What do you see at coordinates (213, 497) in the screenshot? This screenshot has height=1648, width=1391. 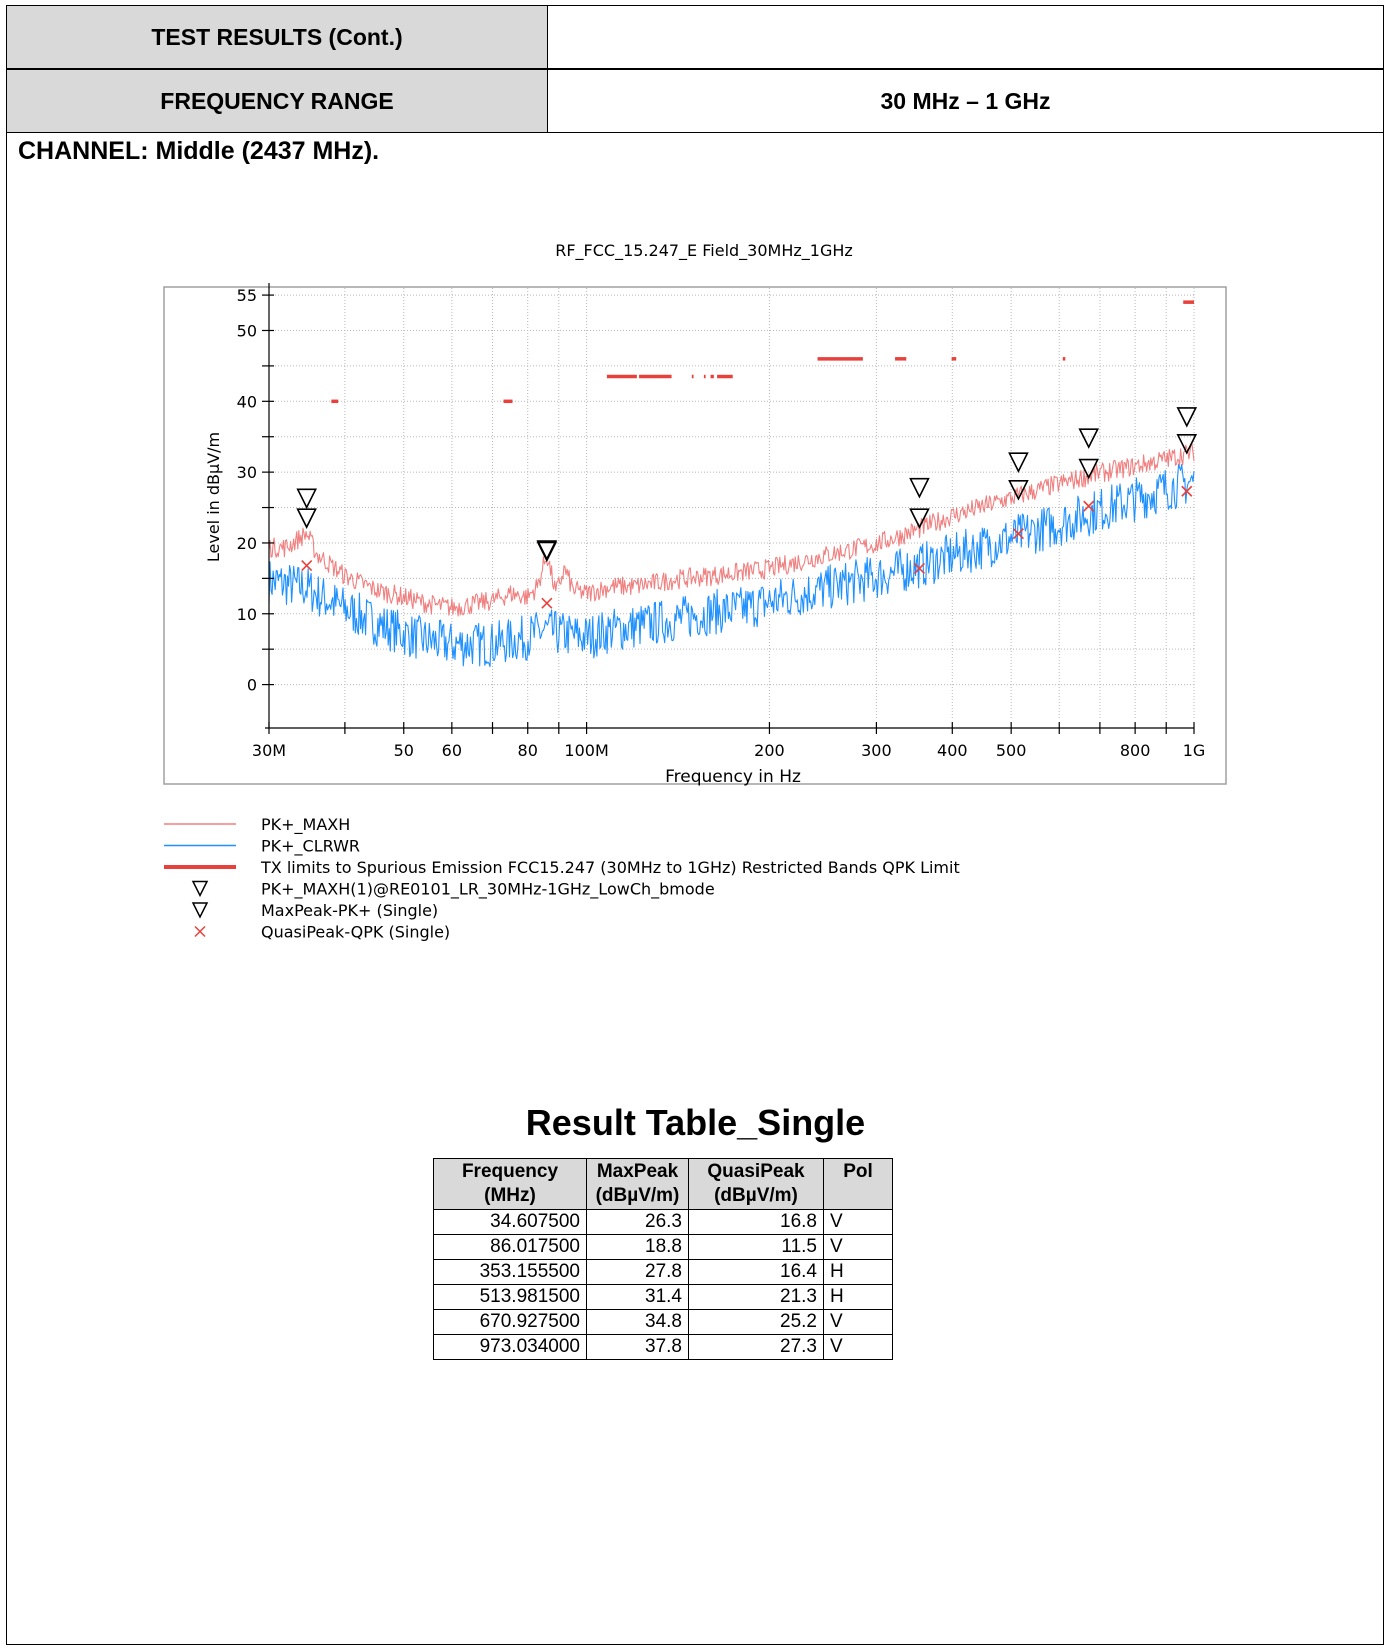 I see `y-axis-label: Level in dBµV/m` at bounding box center [213, 497].